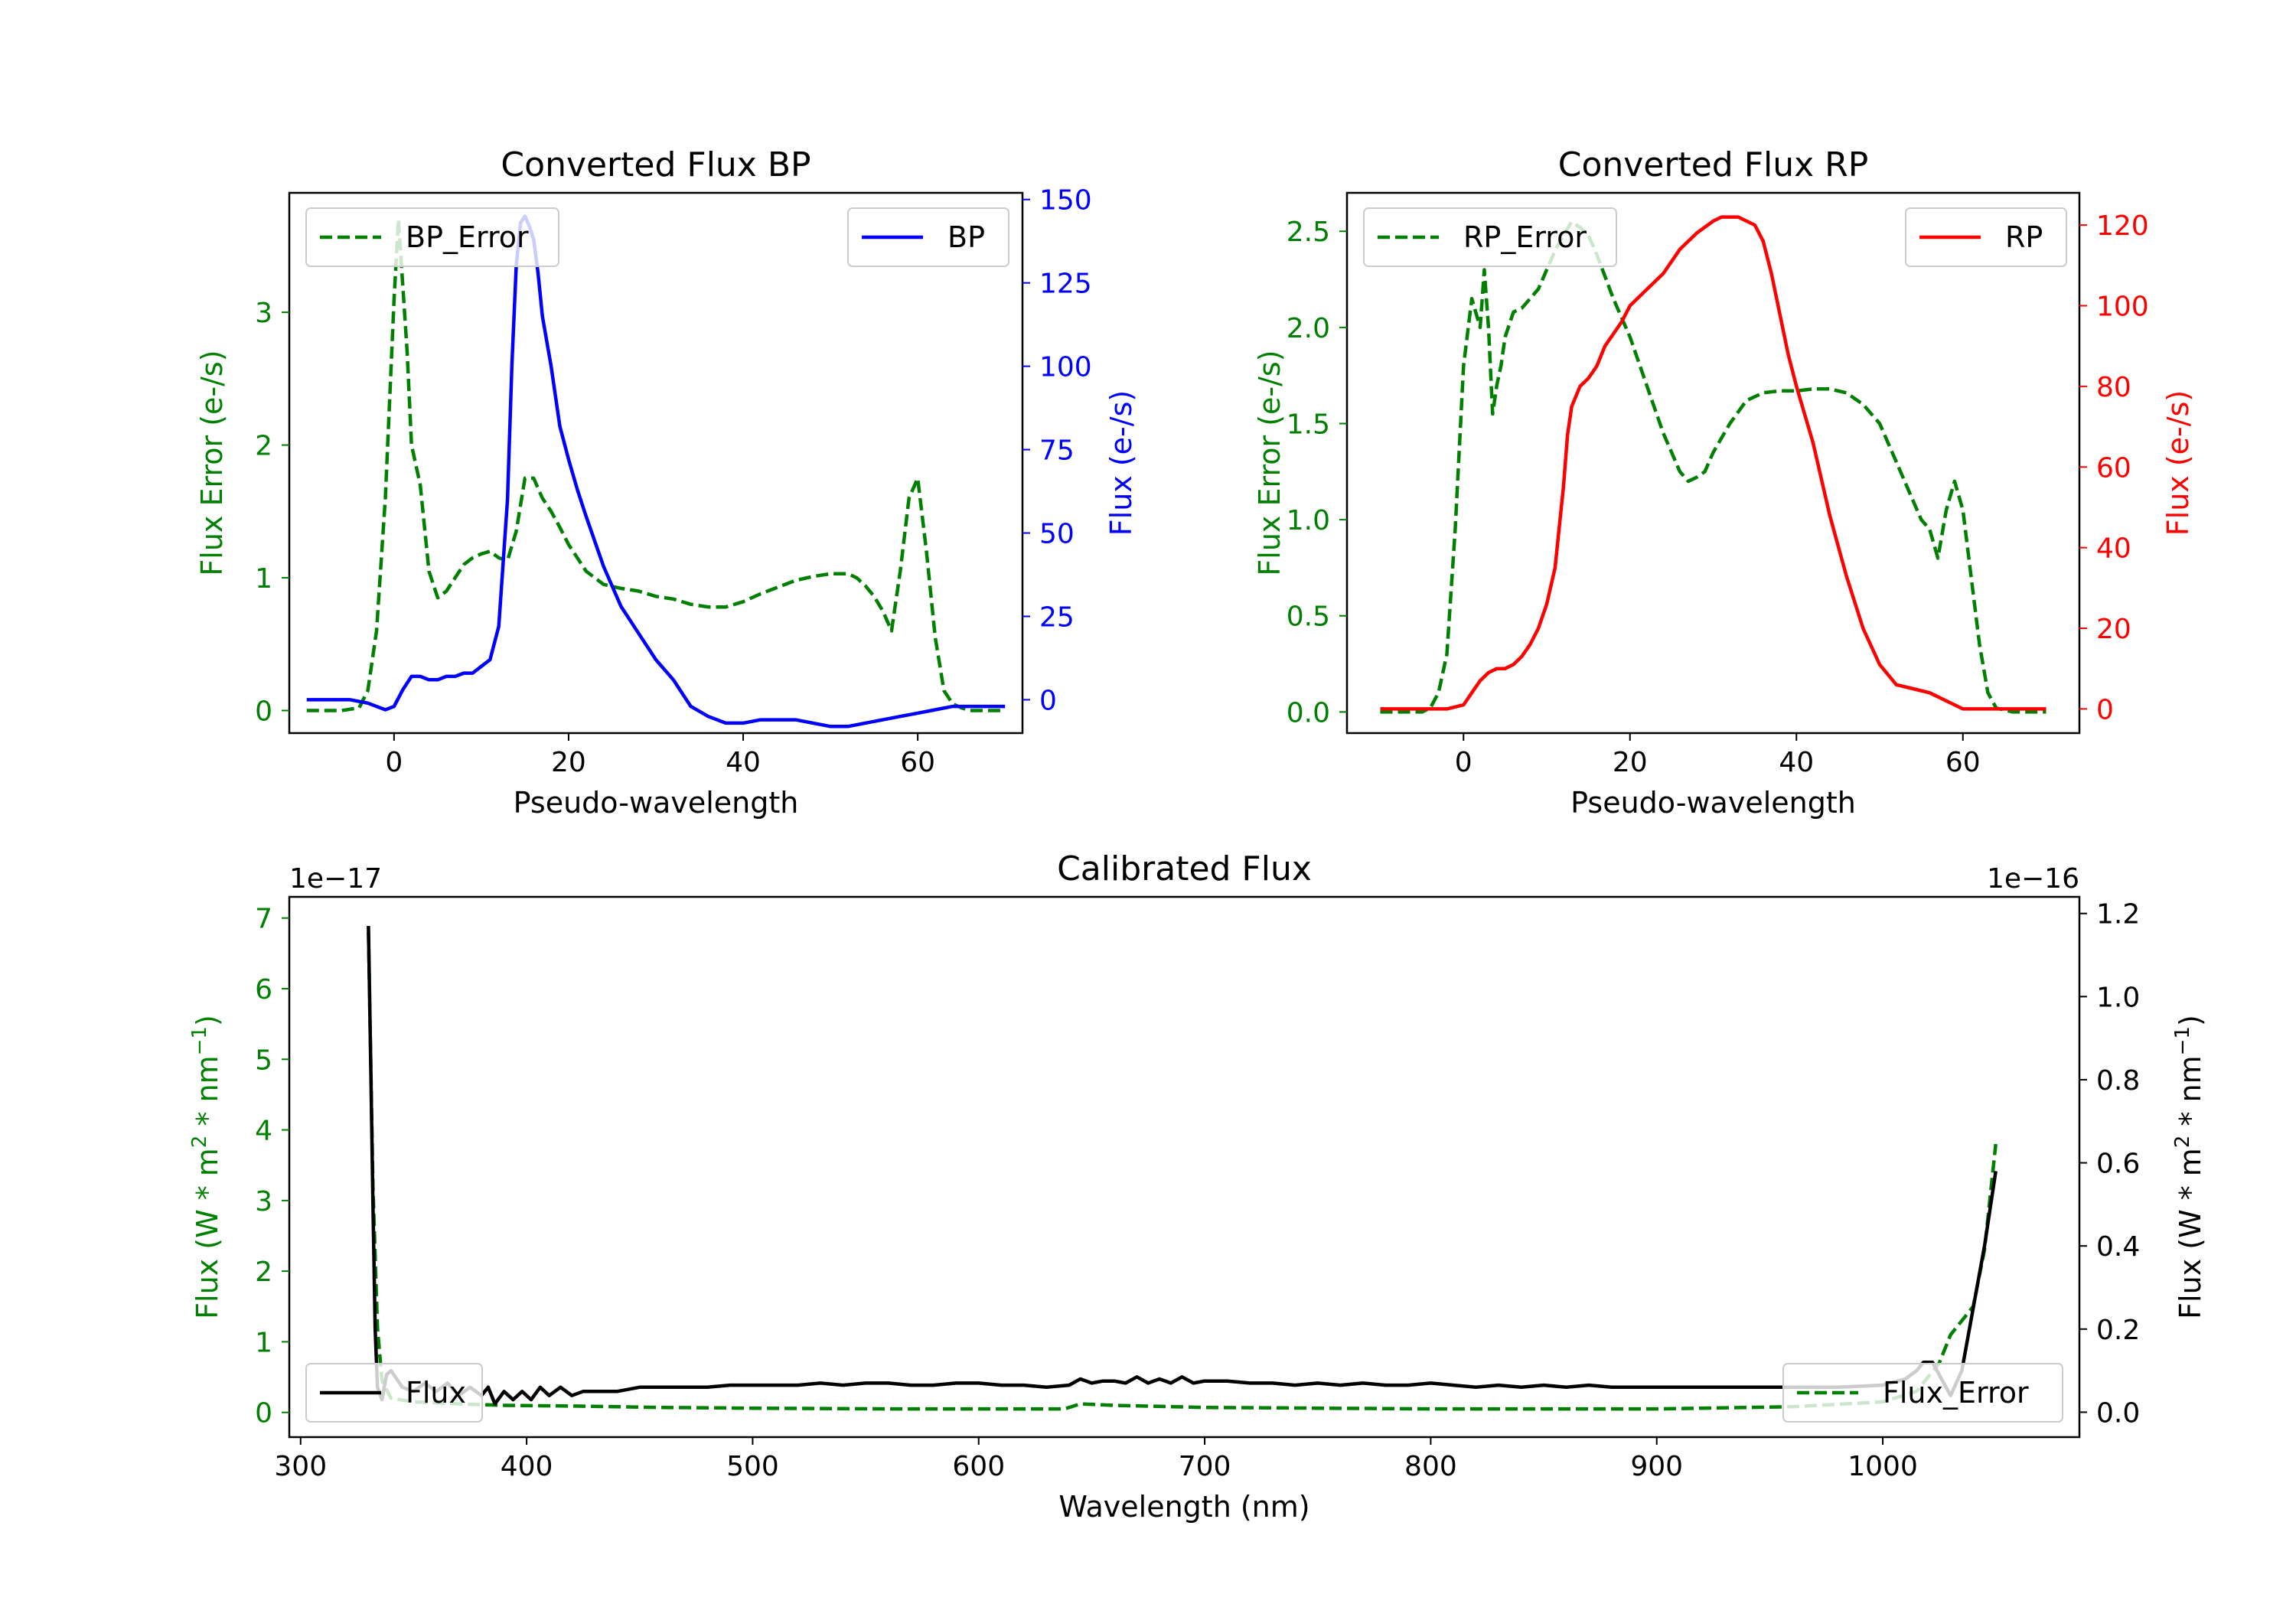  What do you see at coordinates (2118, 1247) in the screenshot?
I see `y-right-tick-label: 0.4` at bounding box center [2118, 1247].